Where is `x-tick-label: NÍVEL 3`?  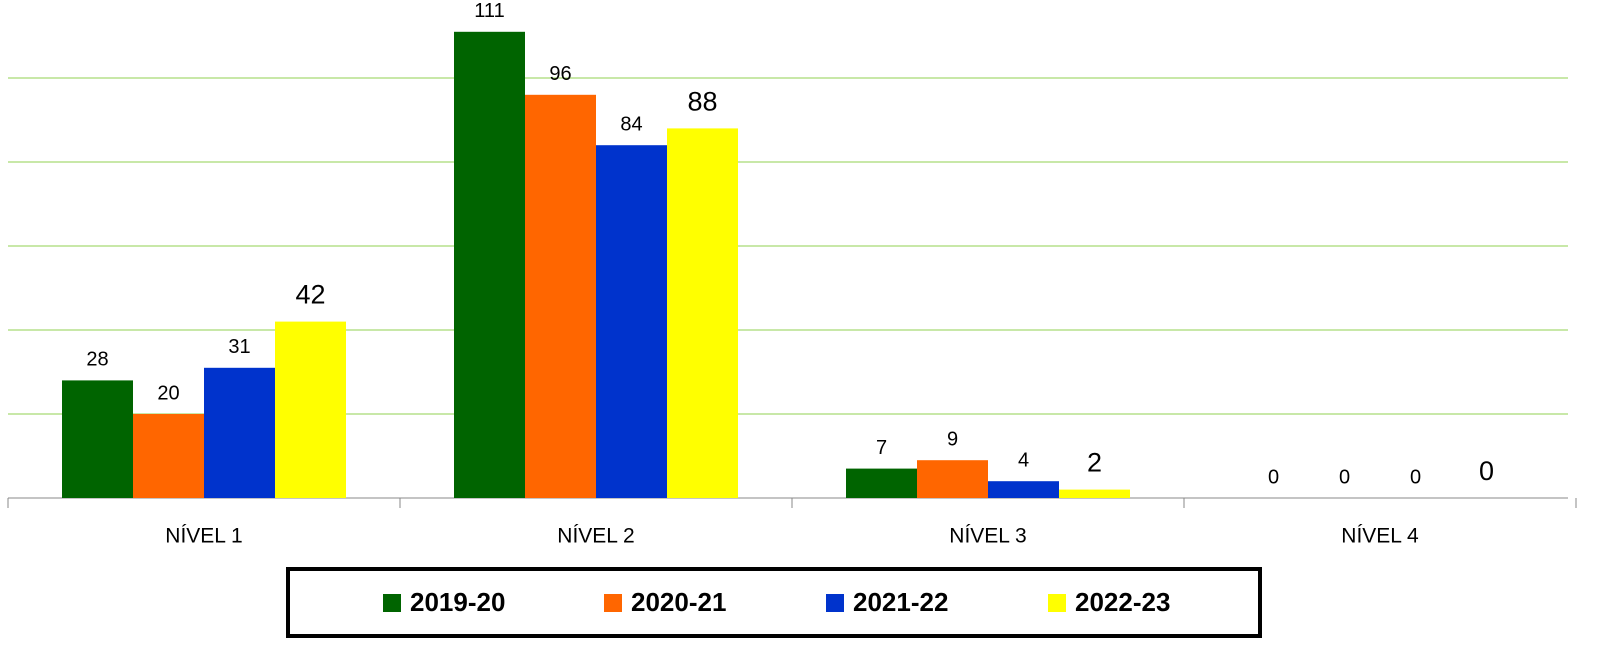
x-tick-label: NÍVEL 3 is located at coordinates (987, 536).